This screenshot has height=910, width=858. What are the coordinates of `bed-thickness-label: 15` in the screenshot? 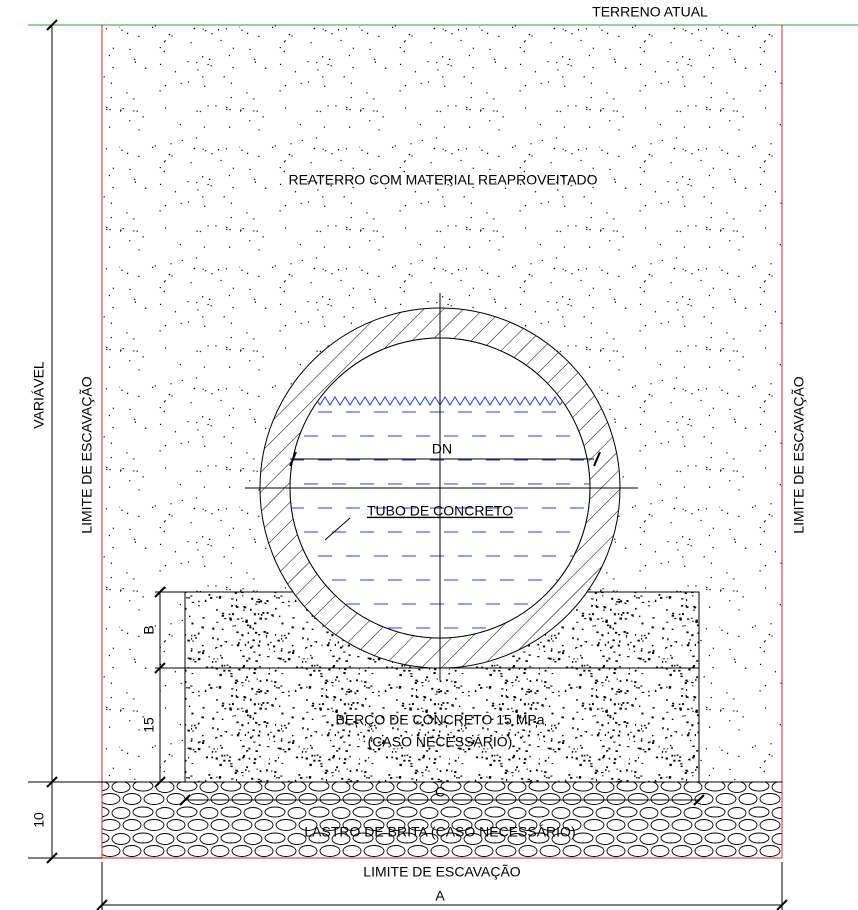 It's located at (149, 725).